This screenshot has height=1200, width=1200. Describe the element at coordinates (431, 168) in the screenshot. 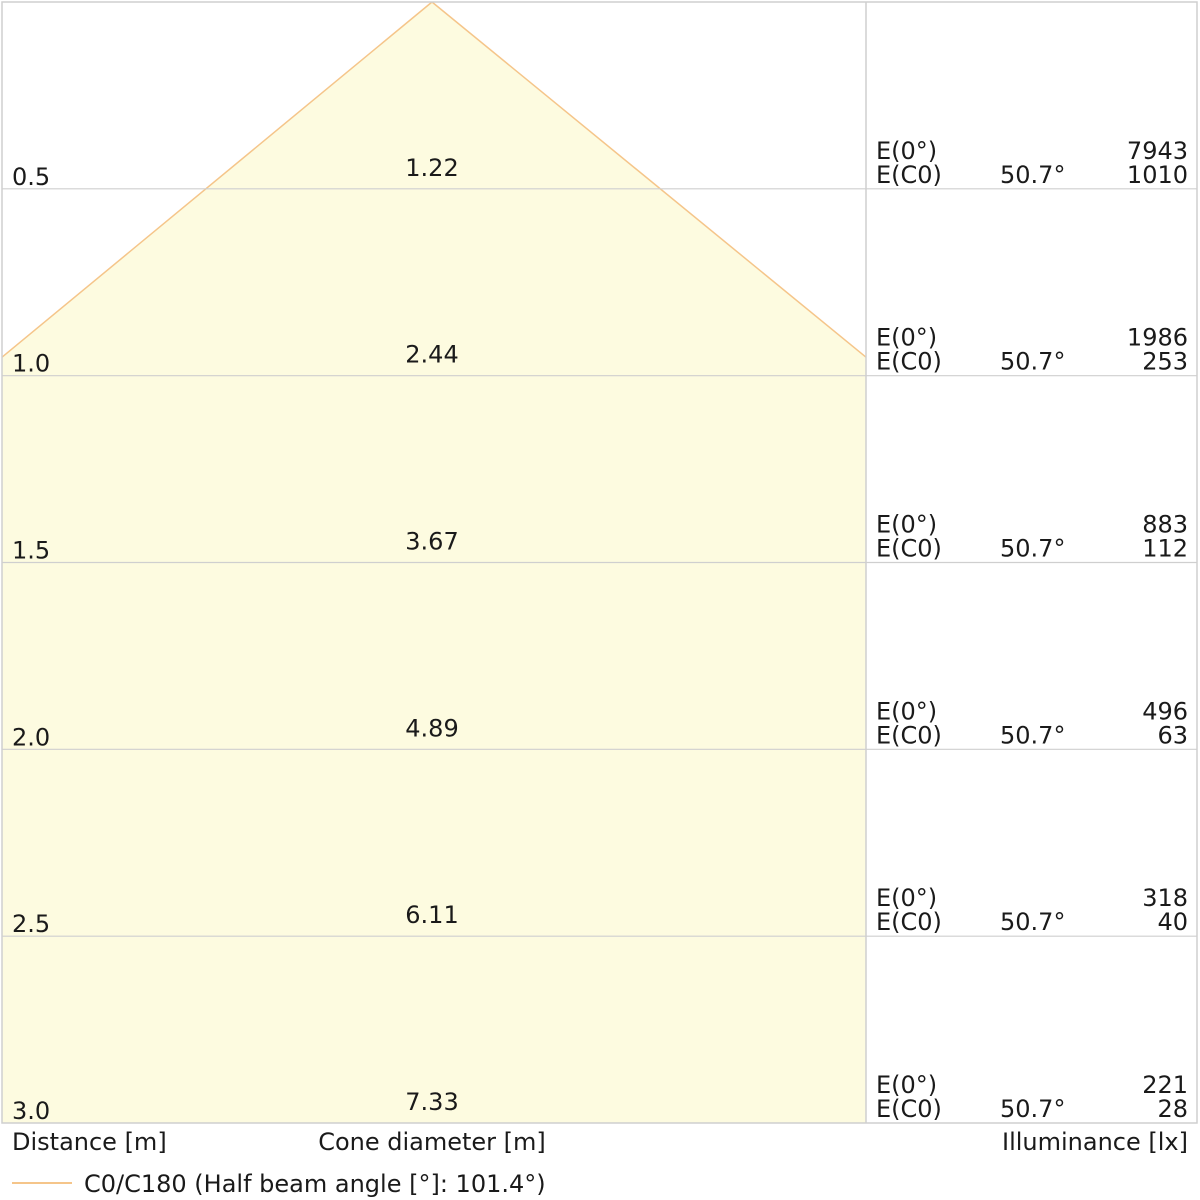

I see `cone-diameter-label: 1.22` at that location.